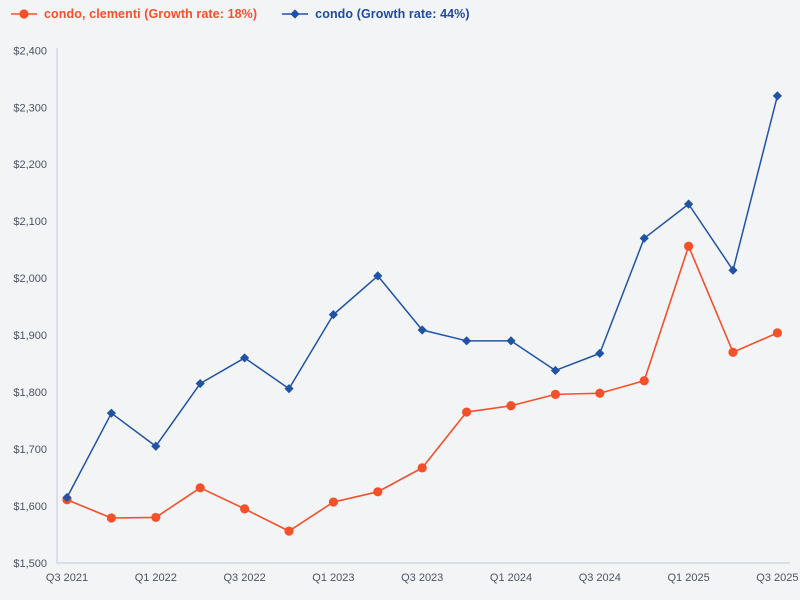 The image size is (800, 600). I want to click on y-axis-tick-label: $1,800, so click(30, 393).